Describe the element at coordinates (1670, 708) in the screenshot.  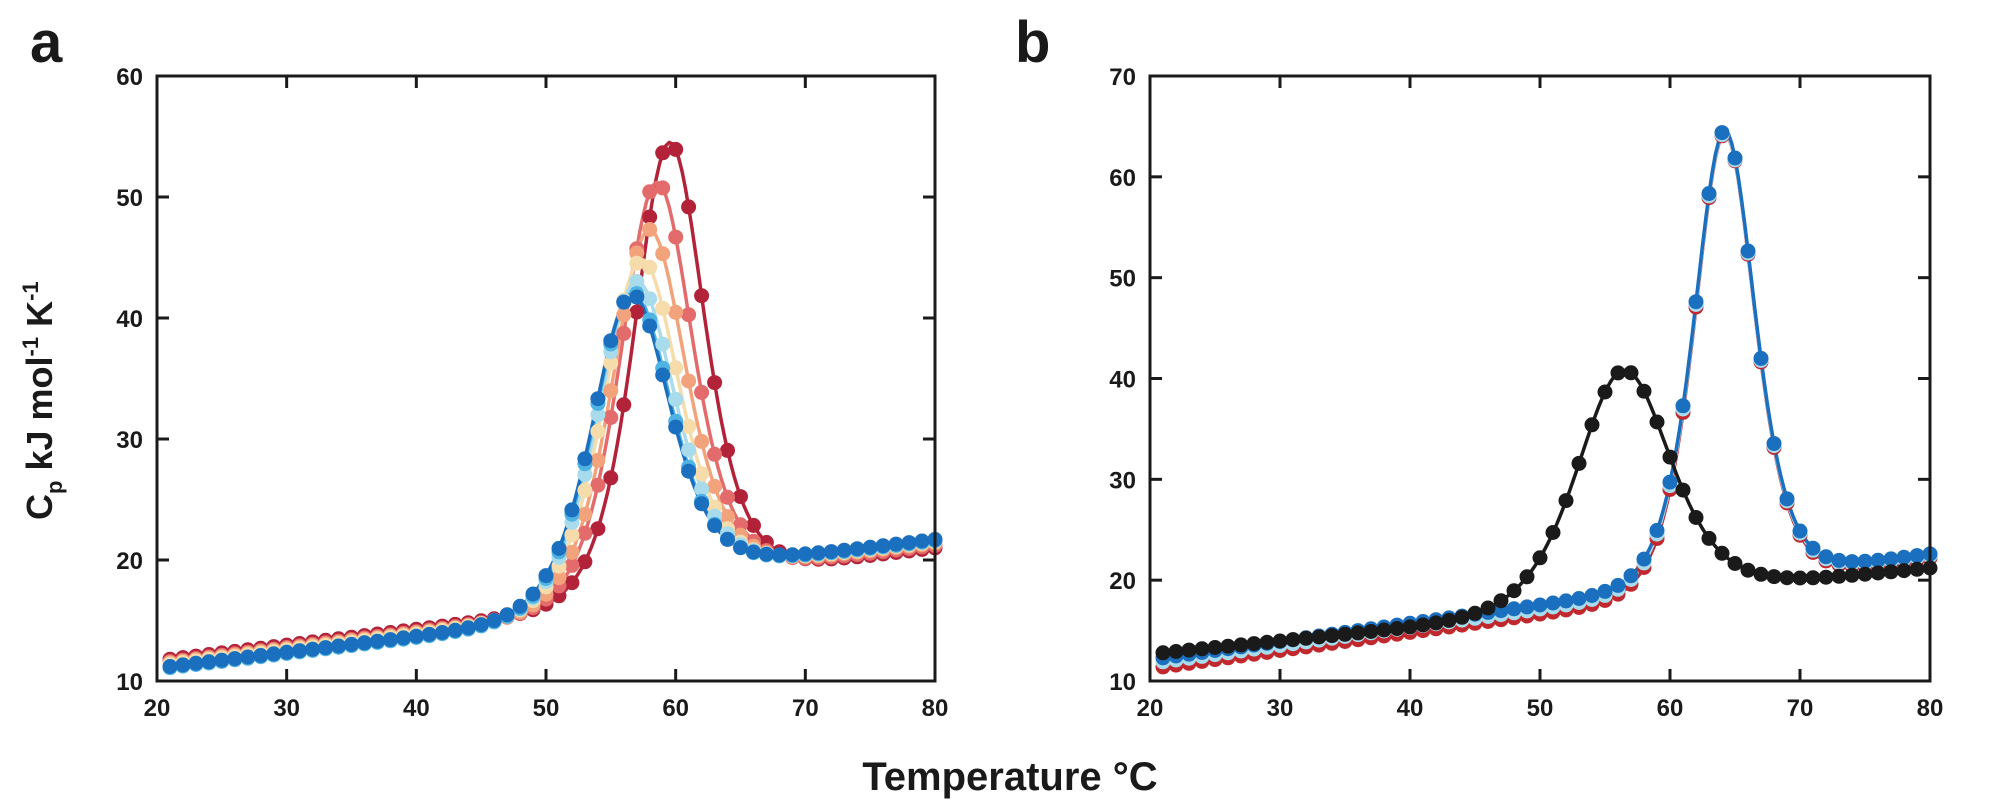
I see `panel-b-x-tick-label: 60` at that location.